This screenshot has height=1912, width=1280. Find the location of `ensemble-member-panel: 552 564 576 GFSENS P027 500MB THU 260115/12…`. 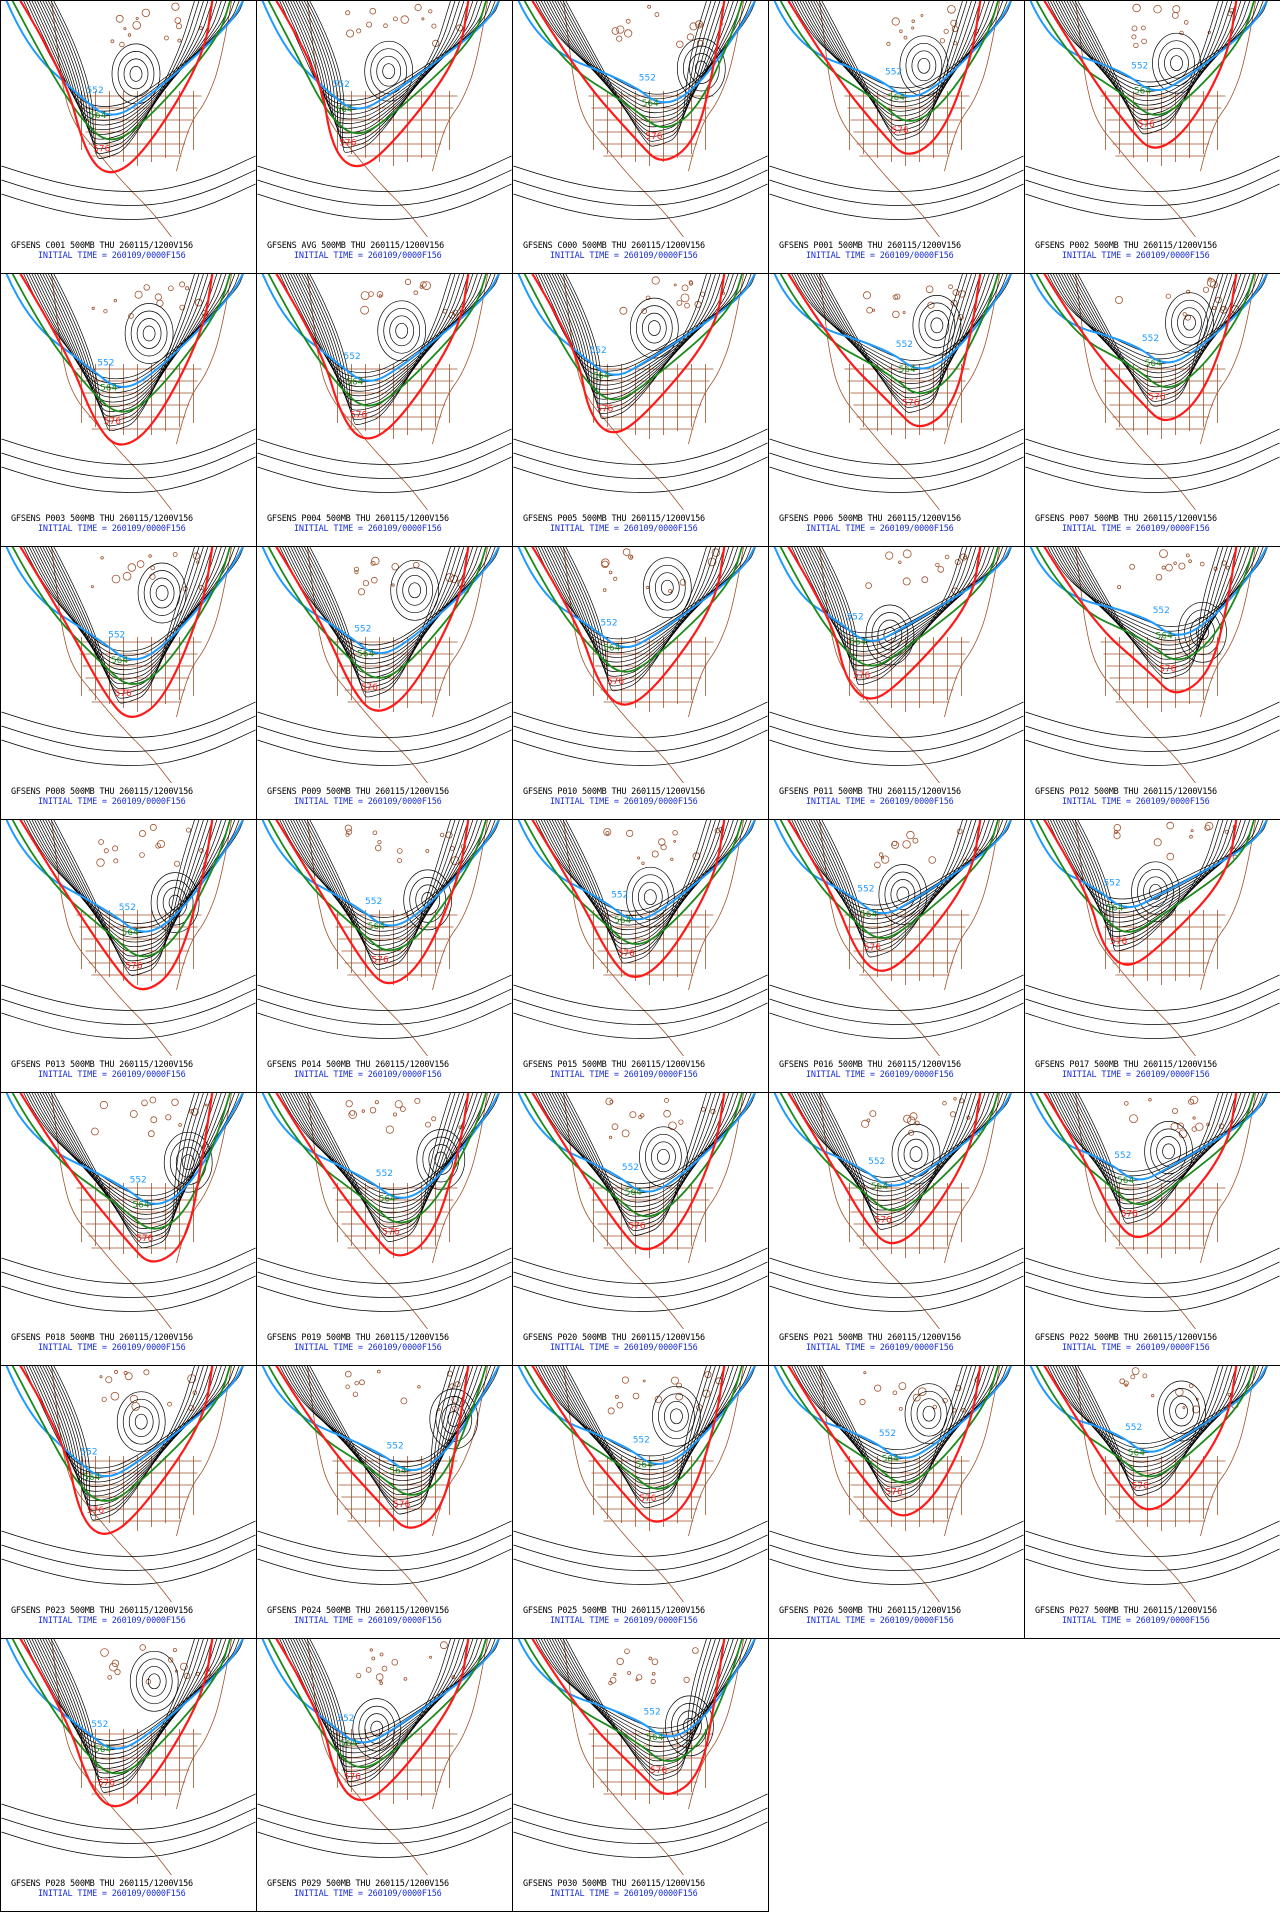

ensemble-member-panel: 552 564 576 GFSENS P027 500MB THU 260115/12… is located at coordinates (1152, 1502).